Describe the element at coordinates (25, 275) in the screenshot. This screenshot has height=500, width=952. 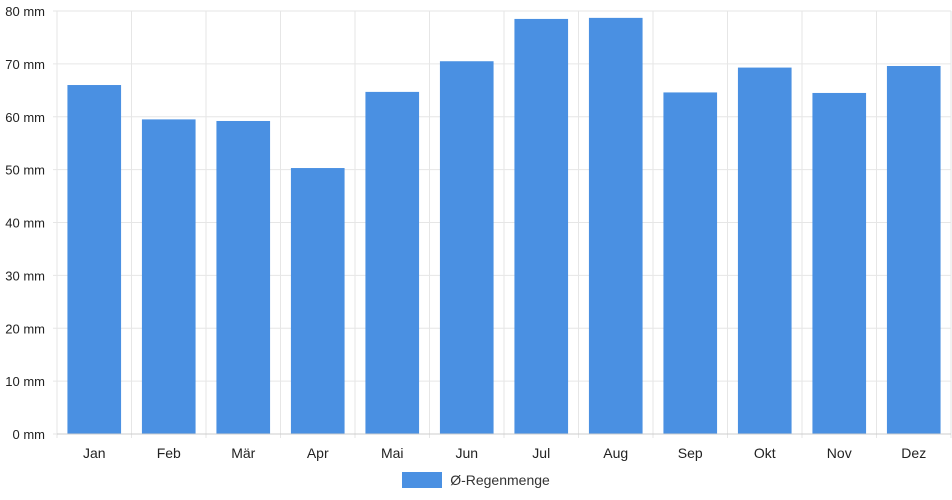
I see `y-tick-label: 30 mm` at that location.